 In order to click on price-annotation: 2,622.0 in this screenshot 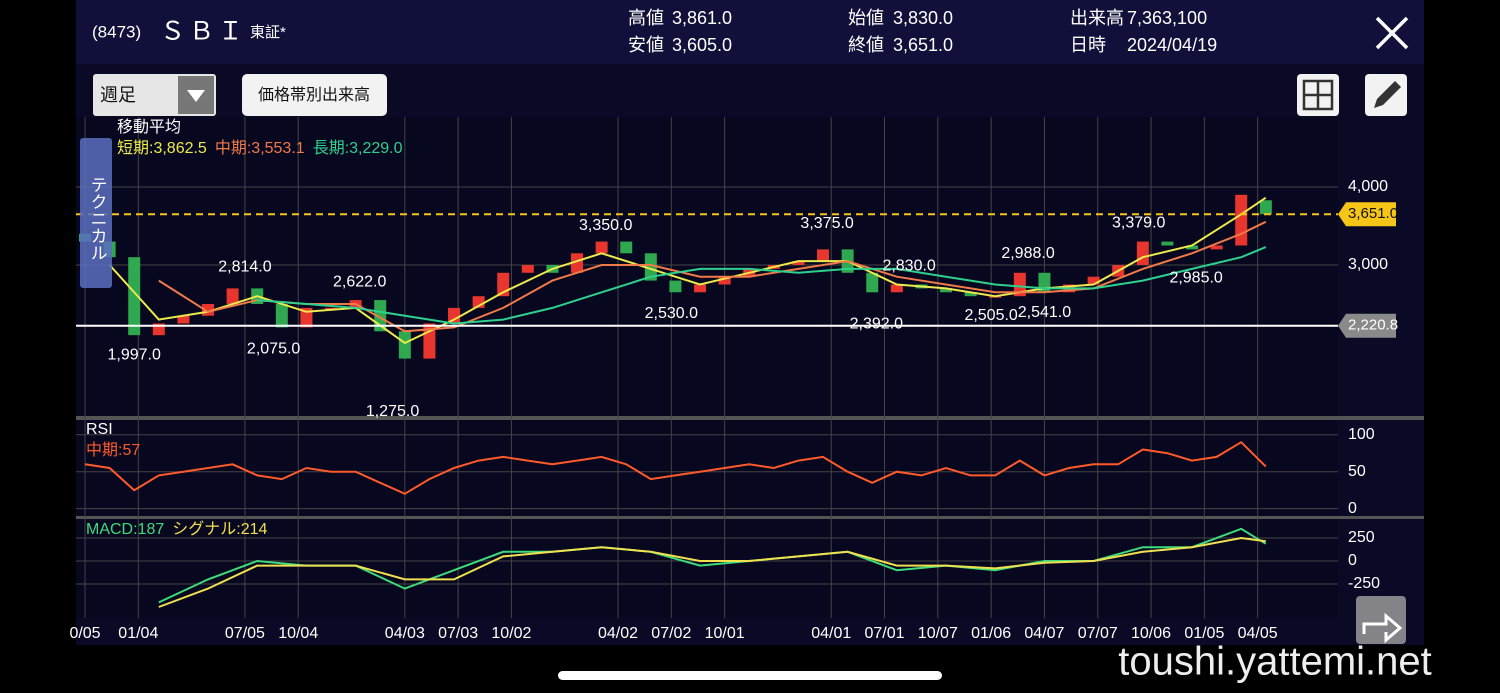, I will do `click(359, 282)`.